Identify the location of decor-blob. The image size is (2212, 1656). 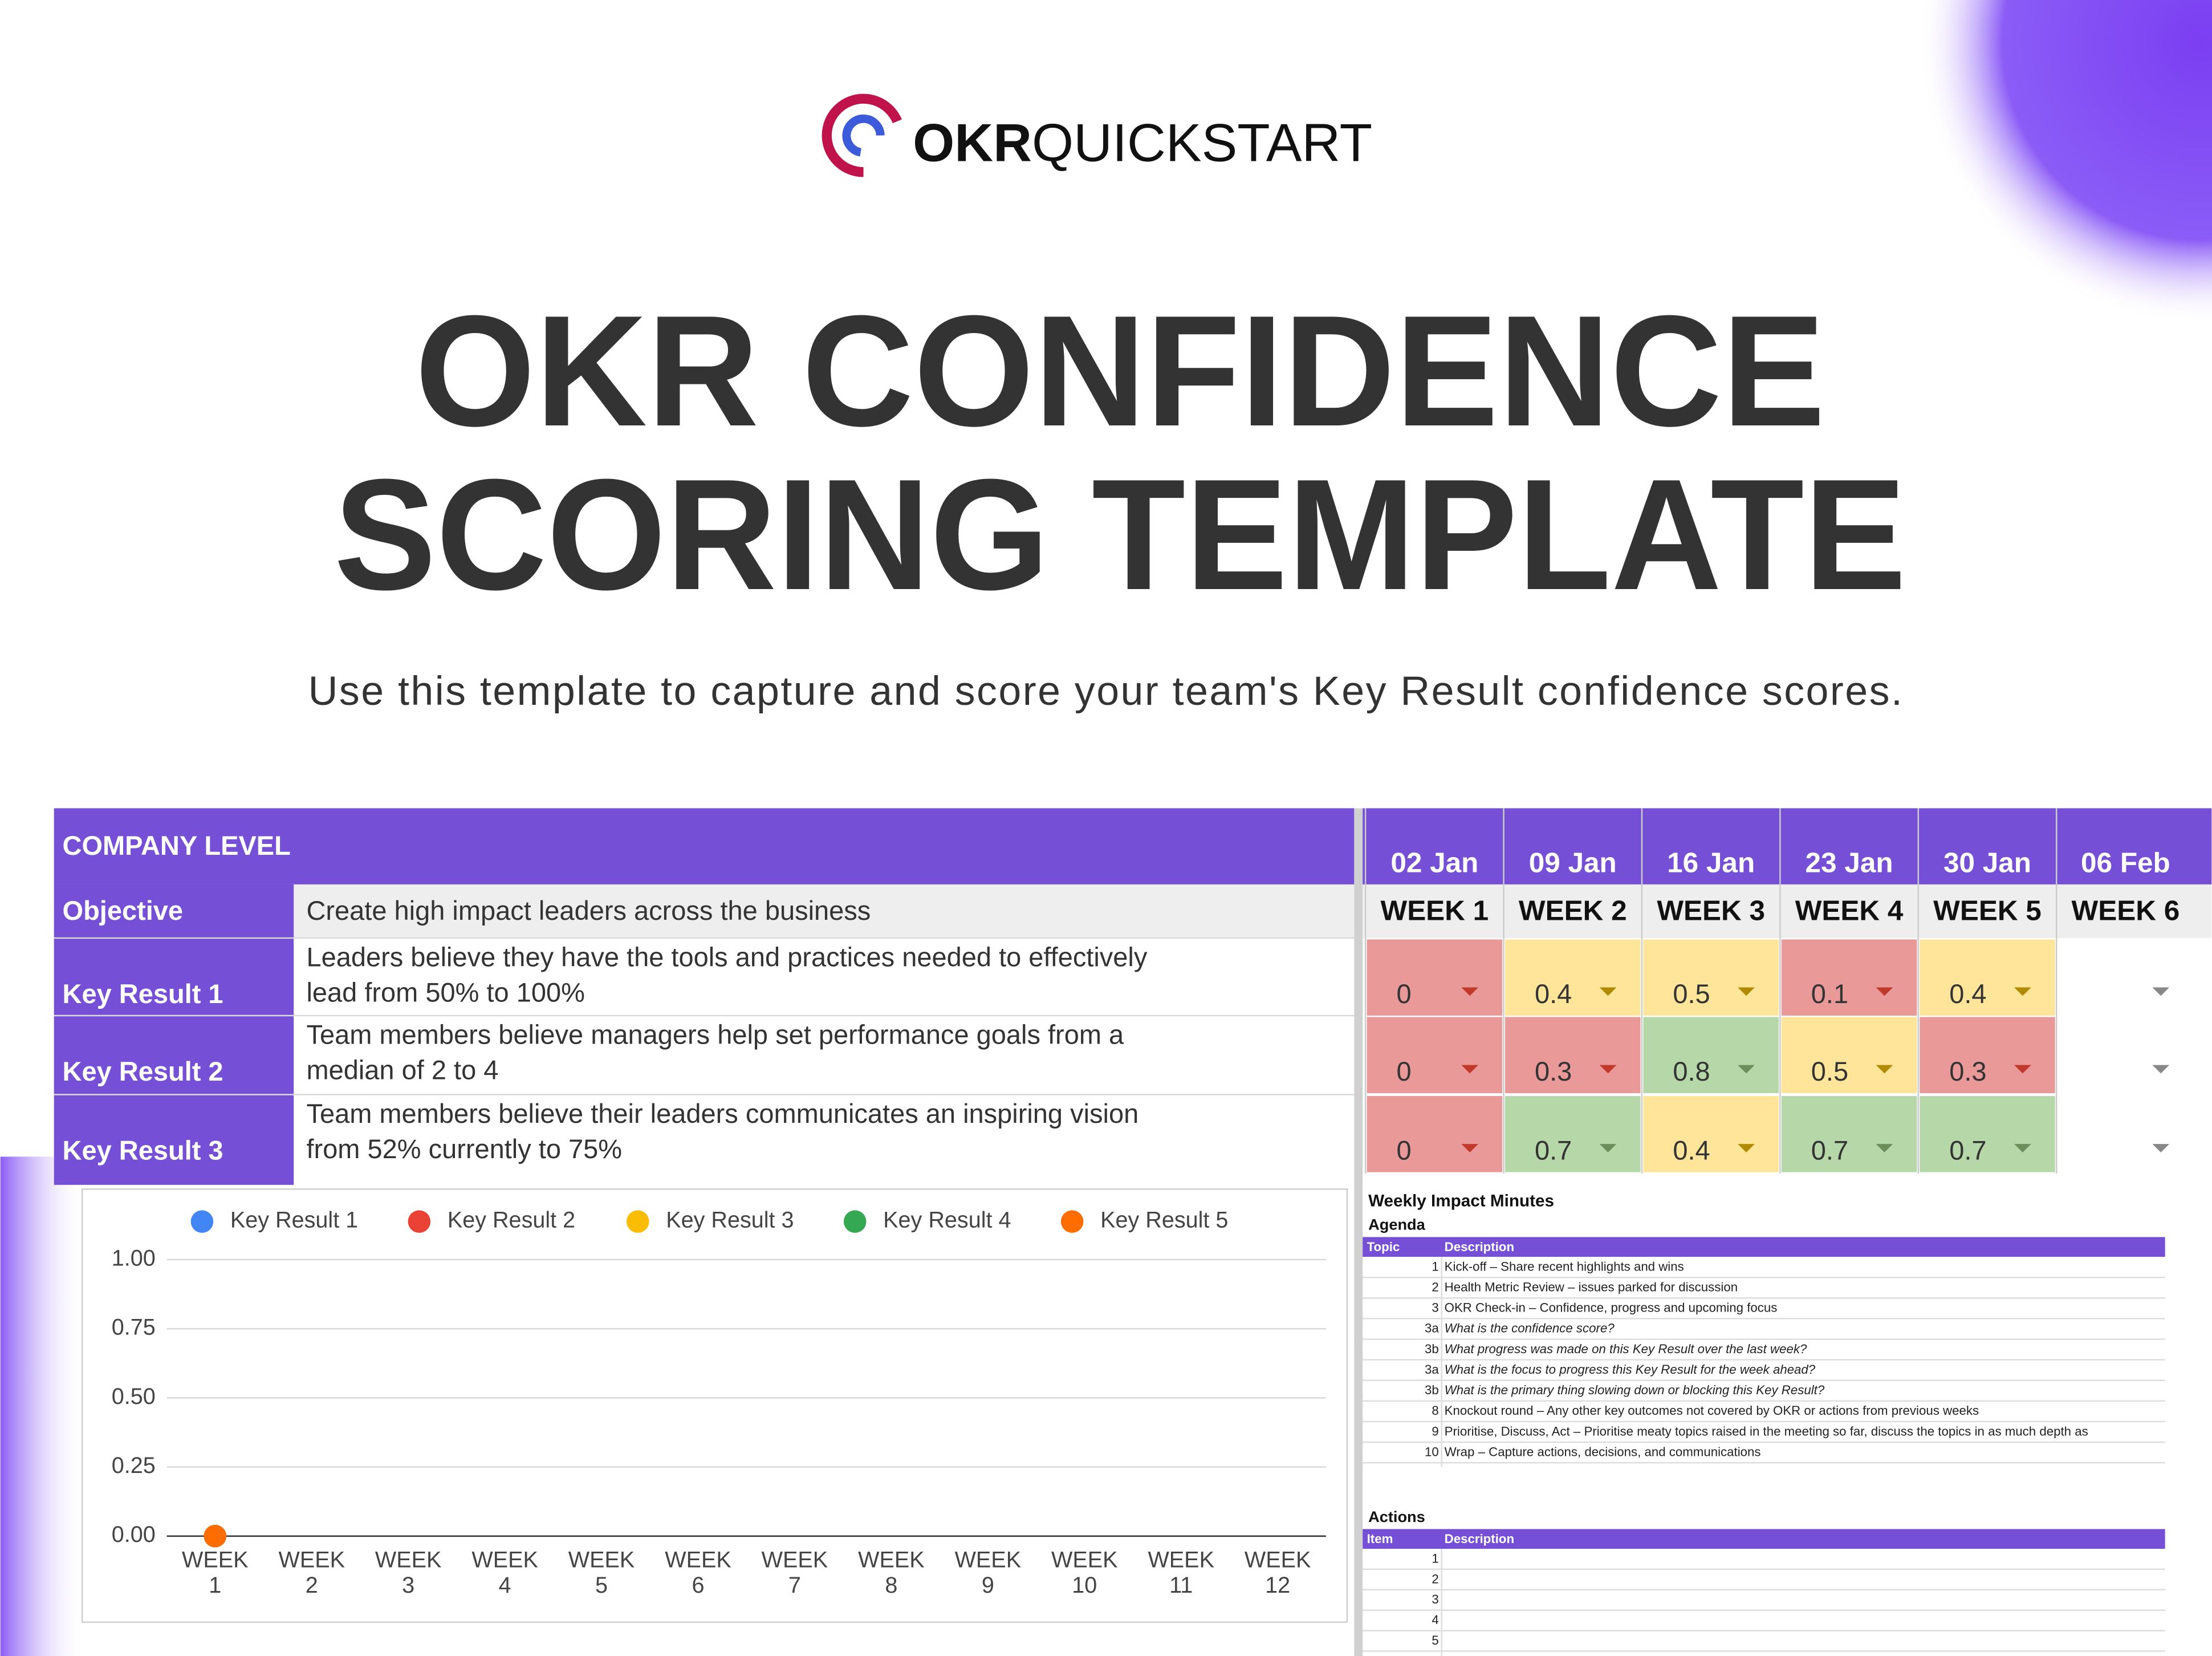
(2065, 162).